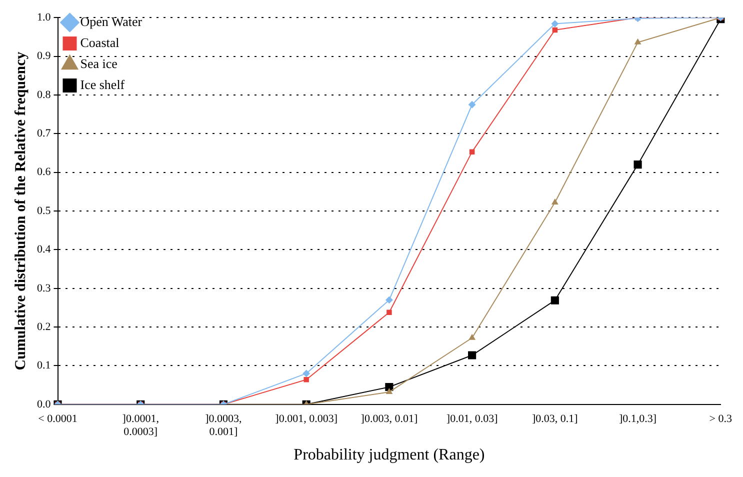  What do you see at coordinates (44, 56) in the screenshot?
I see `y-tick-label: 0.9` at bounding box center [44, 56].